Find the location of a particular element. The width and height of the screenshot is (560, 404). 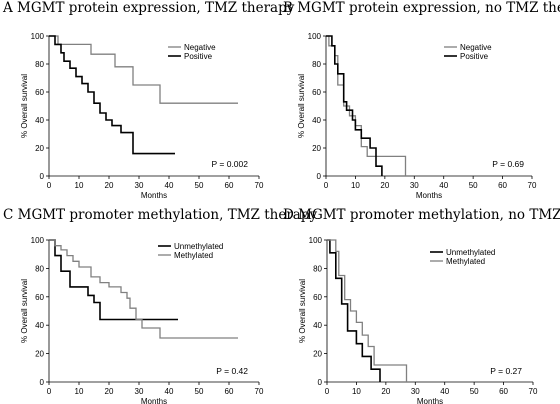

p-value: P = 0.69 is located at coordinates (508, 164).